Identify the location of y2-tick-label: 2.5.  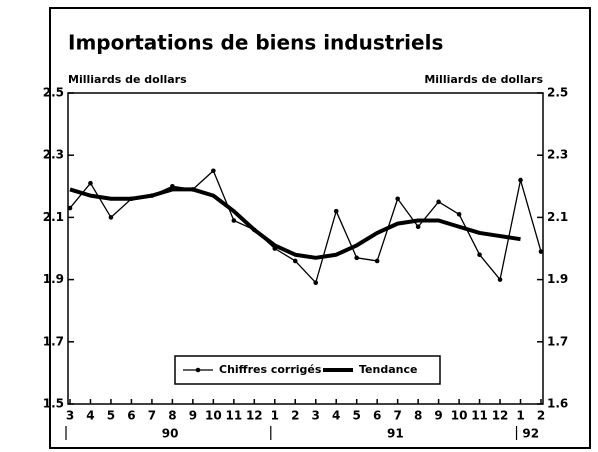
(557, 93).